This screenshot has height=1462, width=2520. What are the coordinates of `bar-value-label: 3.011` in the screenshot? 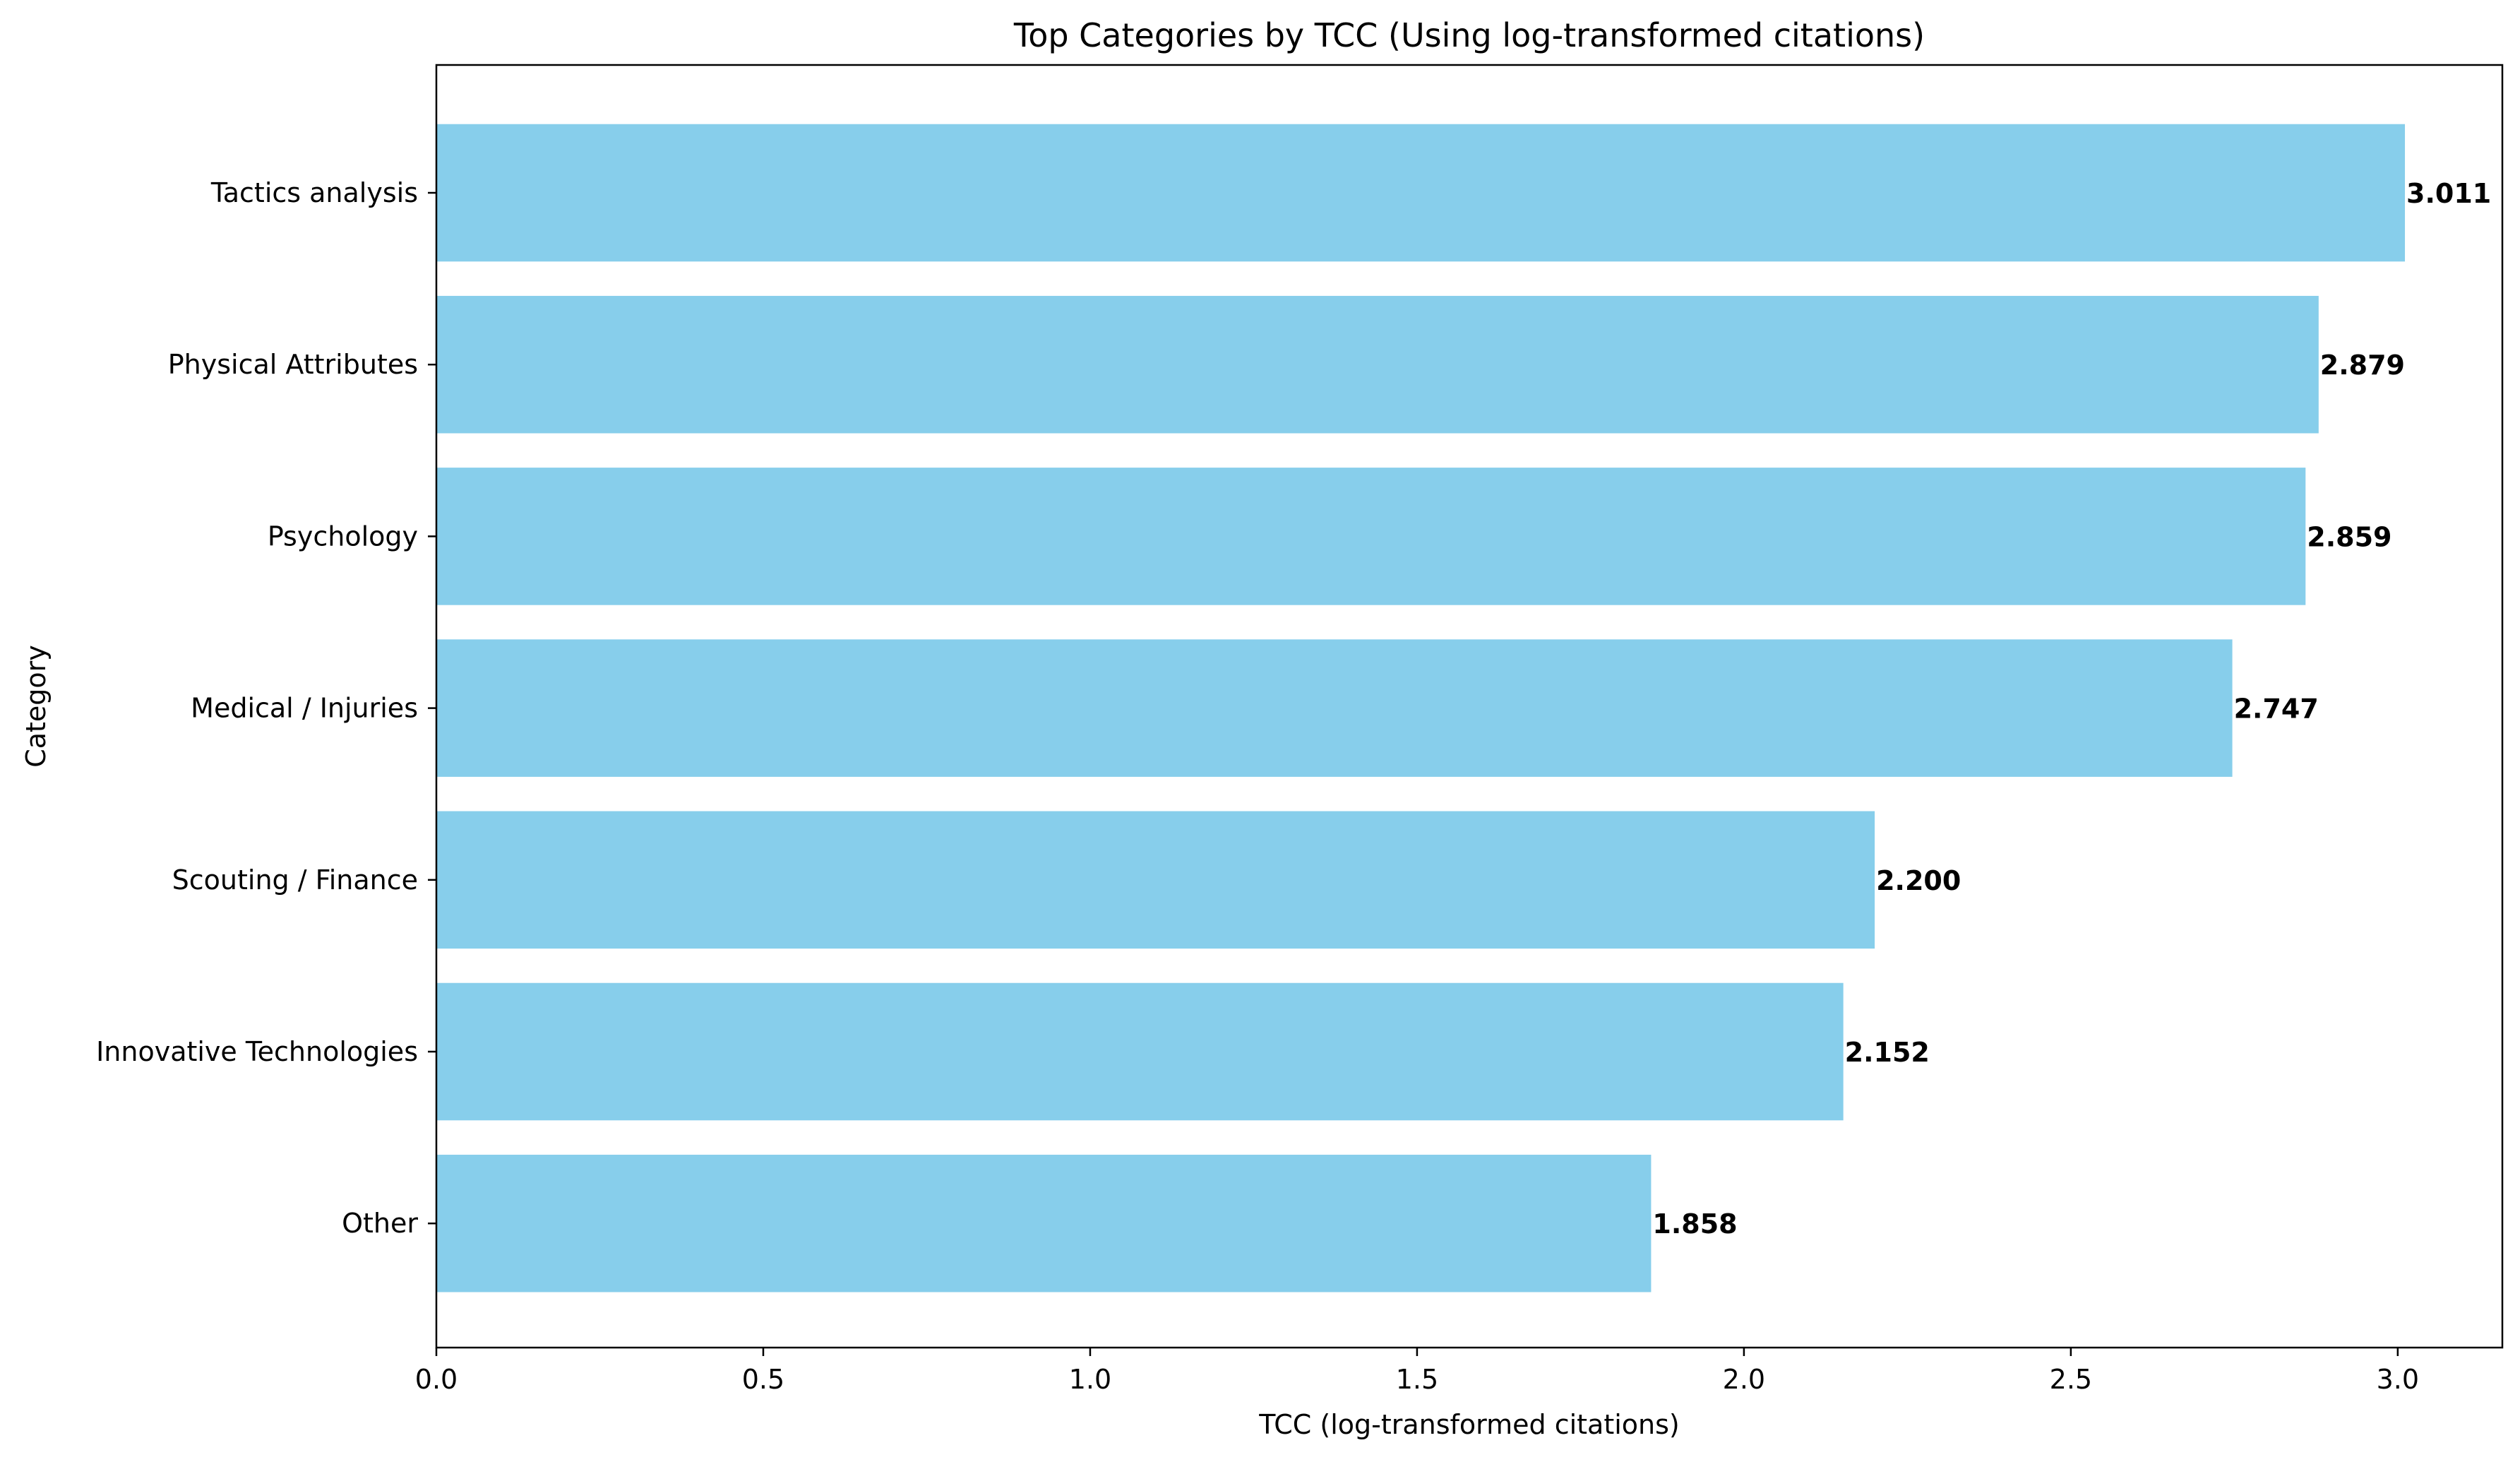 It's located at (2449, 194).